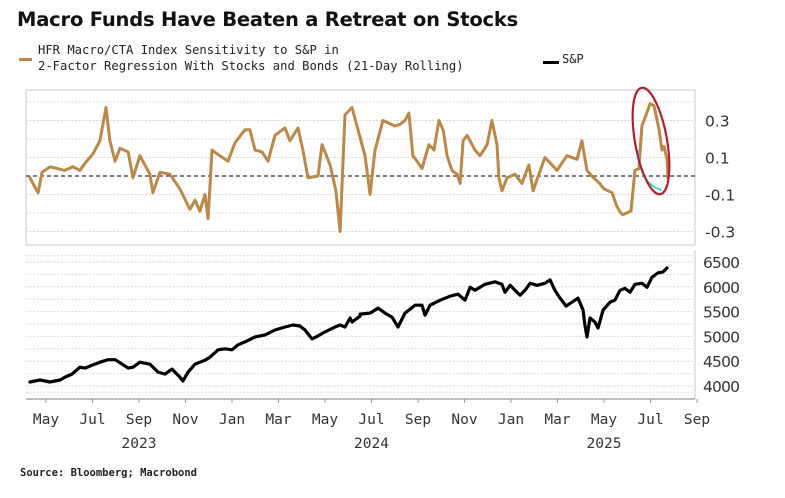 The width and height of the screenshot is (785, 498). Describe the element at coordinates (25, 59) in the screenshot. I see `legend-swatch-hfr` at that location.